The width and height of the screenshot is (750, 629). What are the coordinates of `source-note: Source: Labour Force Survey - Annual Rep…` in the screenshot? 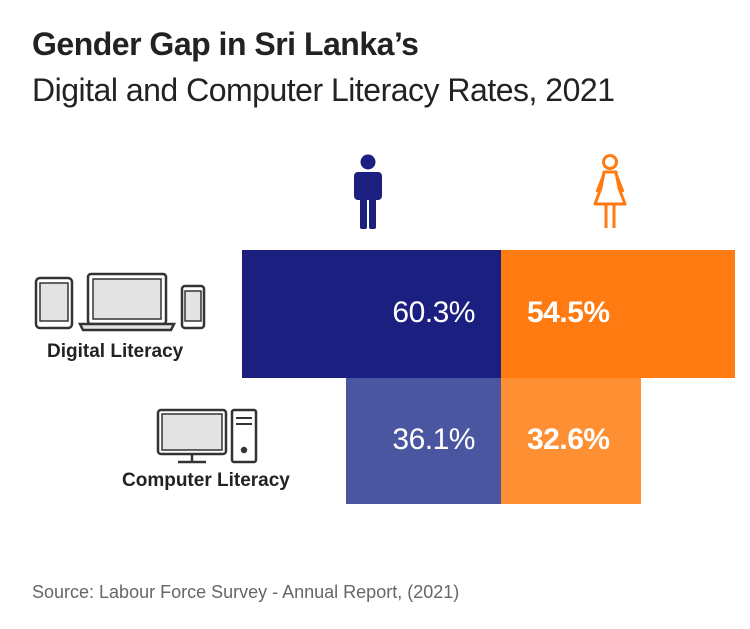 It's located at (246, 592).